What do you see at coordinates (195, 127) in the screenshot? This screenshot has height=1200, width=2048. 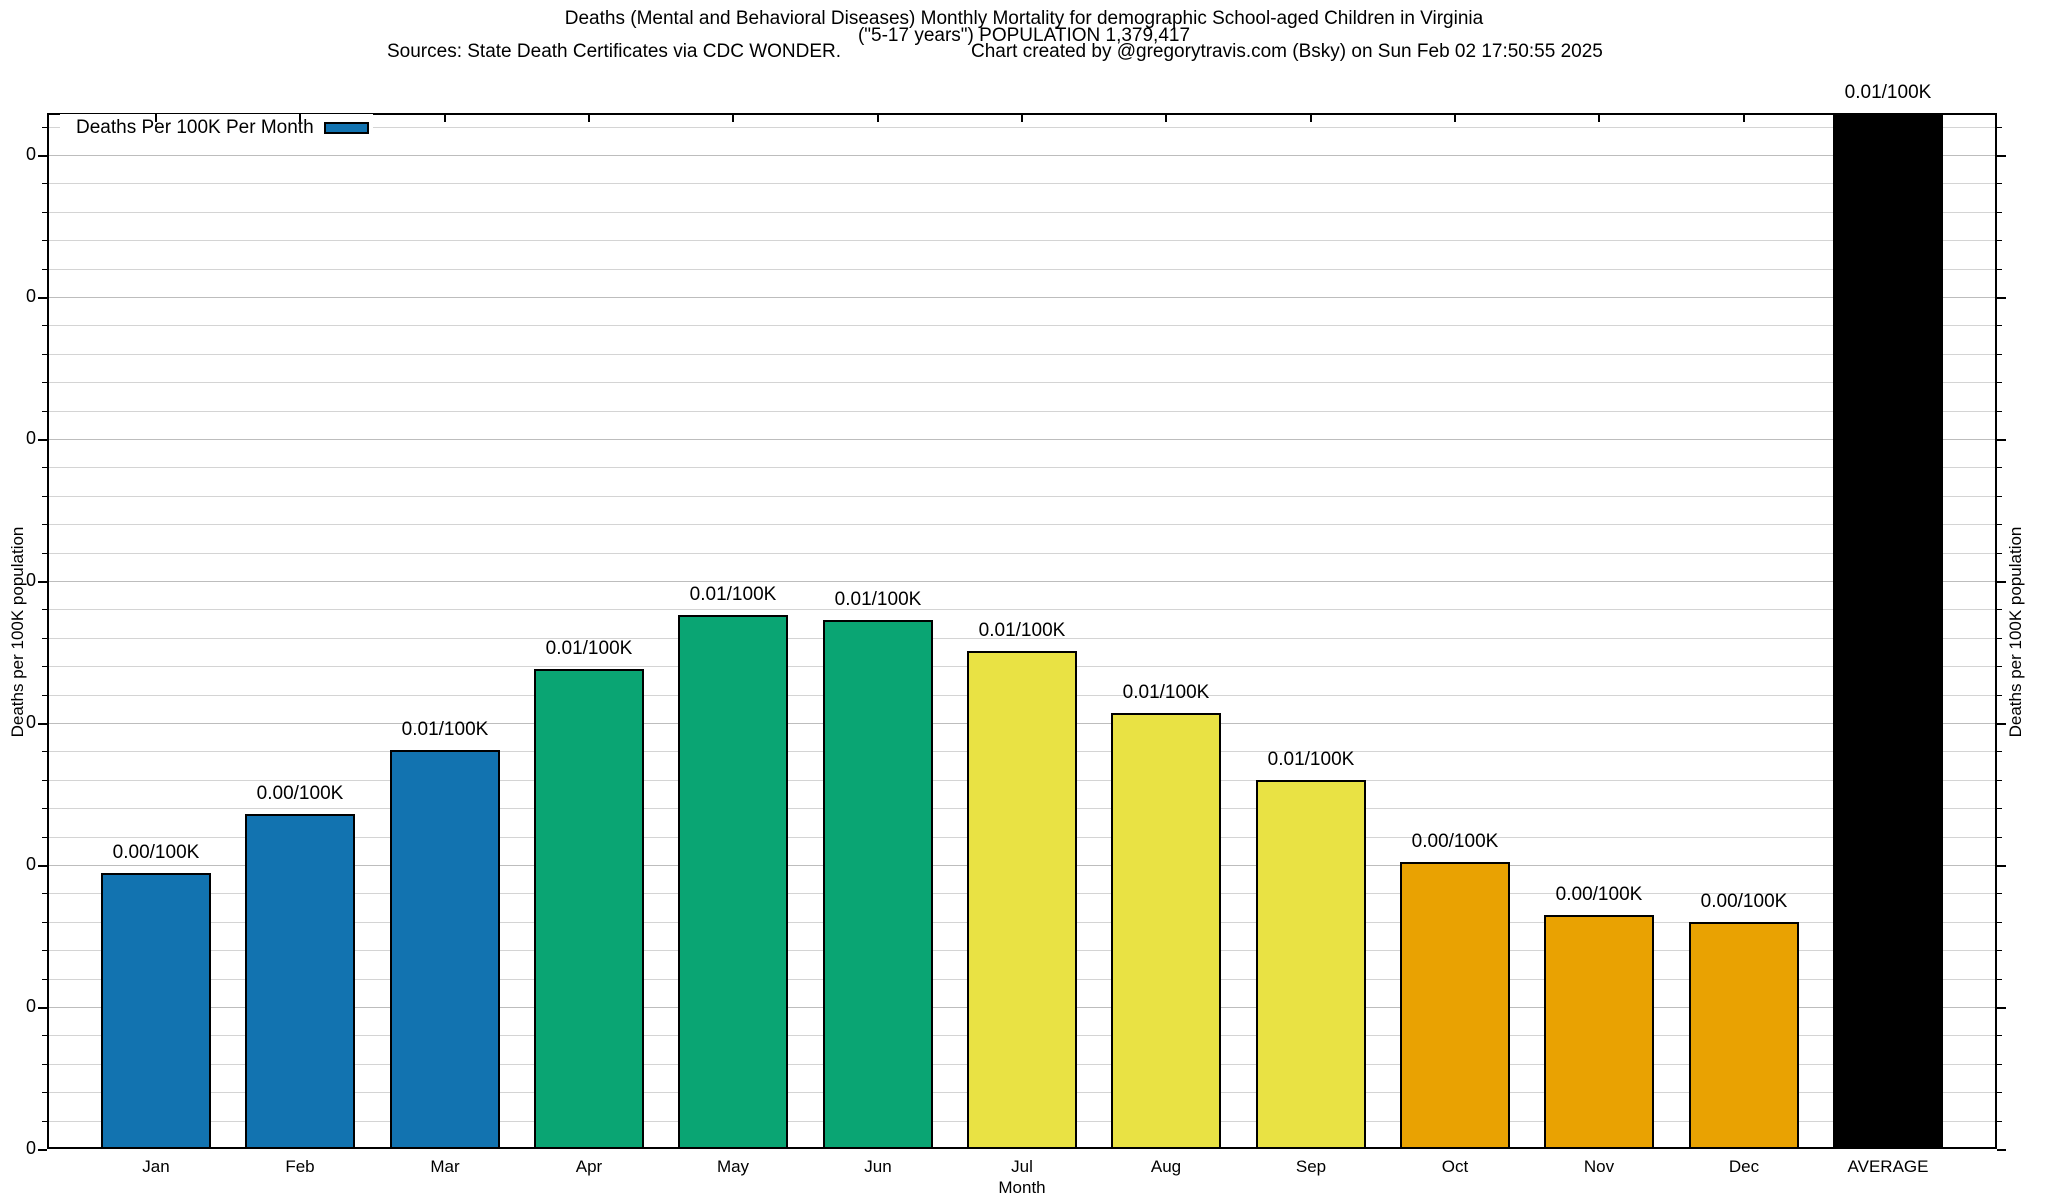 I see `legend-label: Deaths Per 100K Per Month` at bounding box center [195, 127].